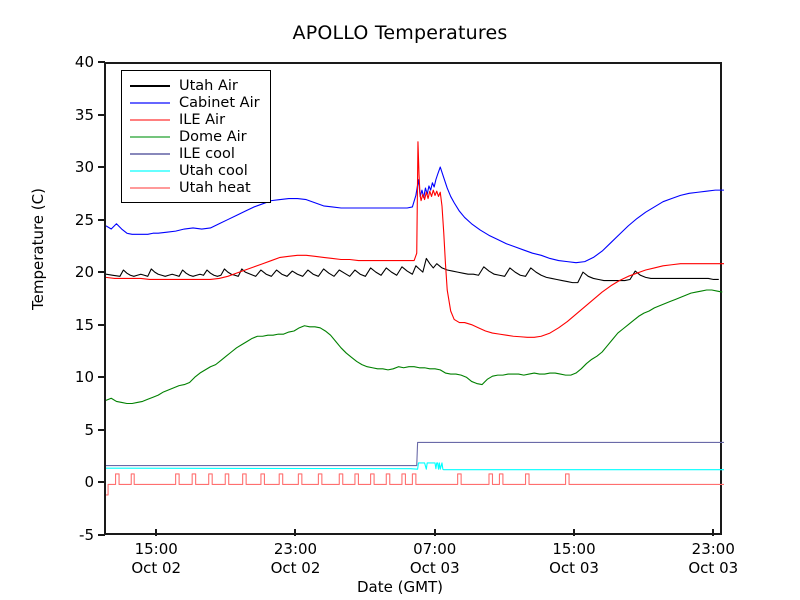 The height and width of the screenshot is (600, 800). What do you see at coordinates (207, 153) in the screenshot?
I see `legend-label: ILE cool` at bounding box center [207, 153].